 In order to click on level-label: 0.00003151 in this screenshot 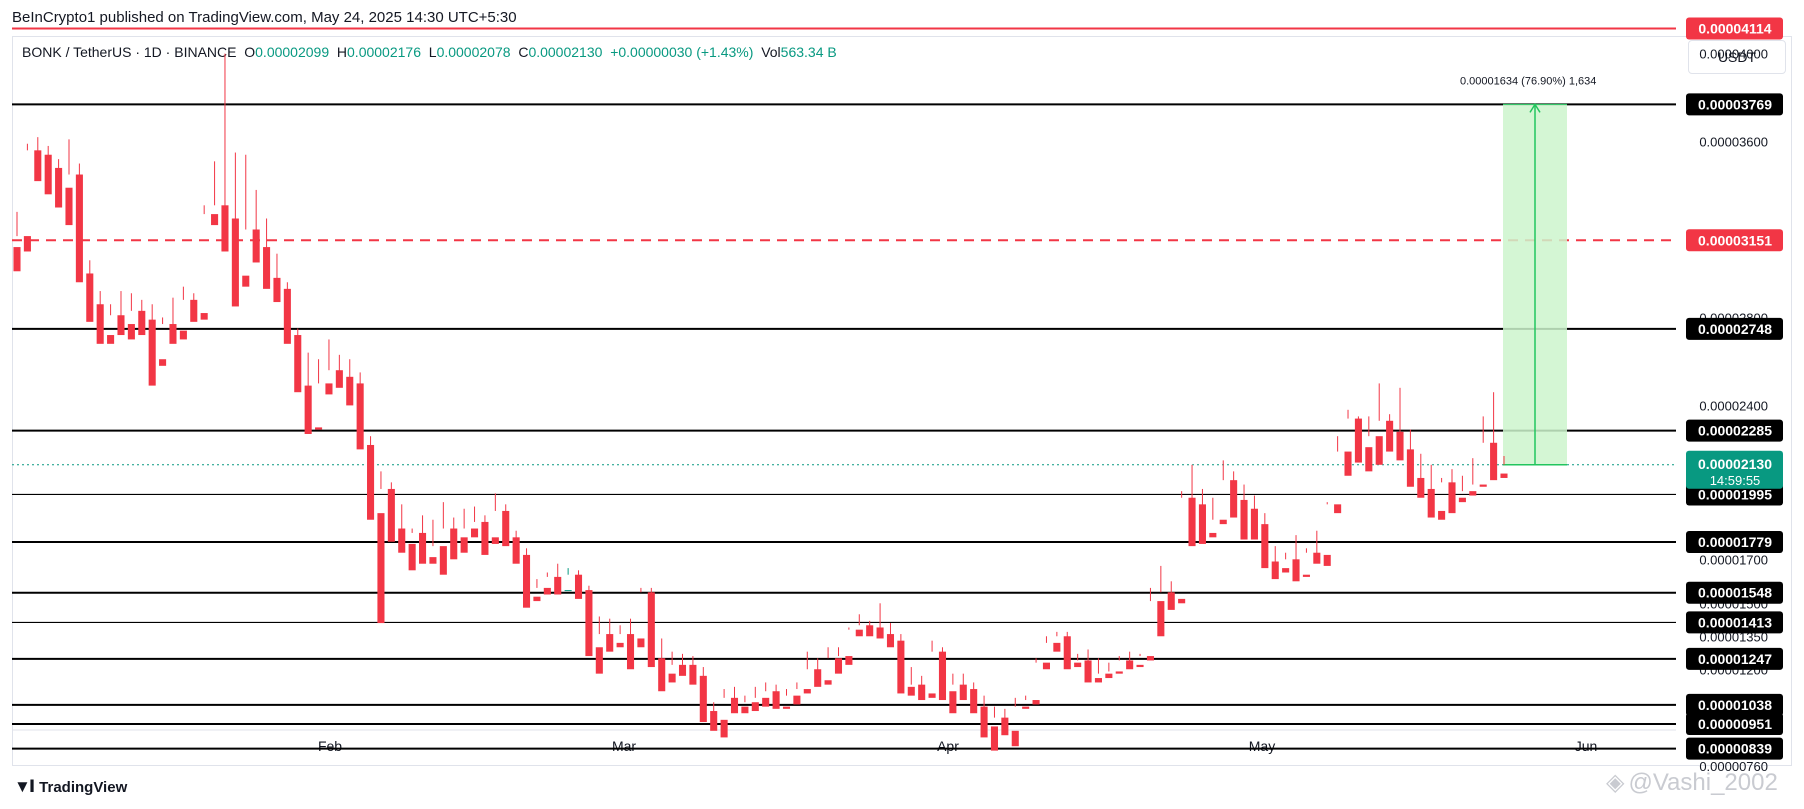, I will do `click(1735, 240)`.